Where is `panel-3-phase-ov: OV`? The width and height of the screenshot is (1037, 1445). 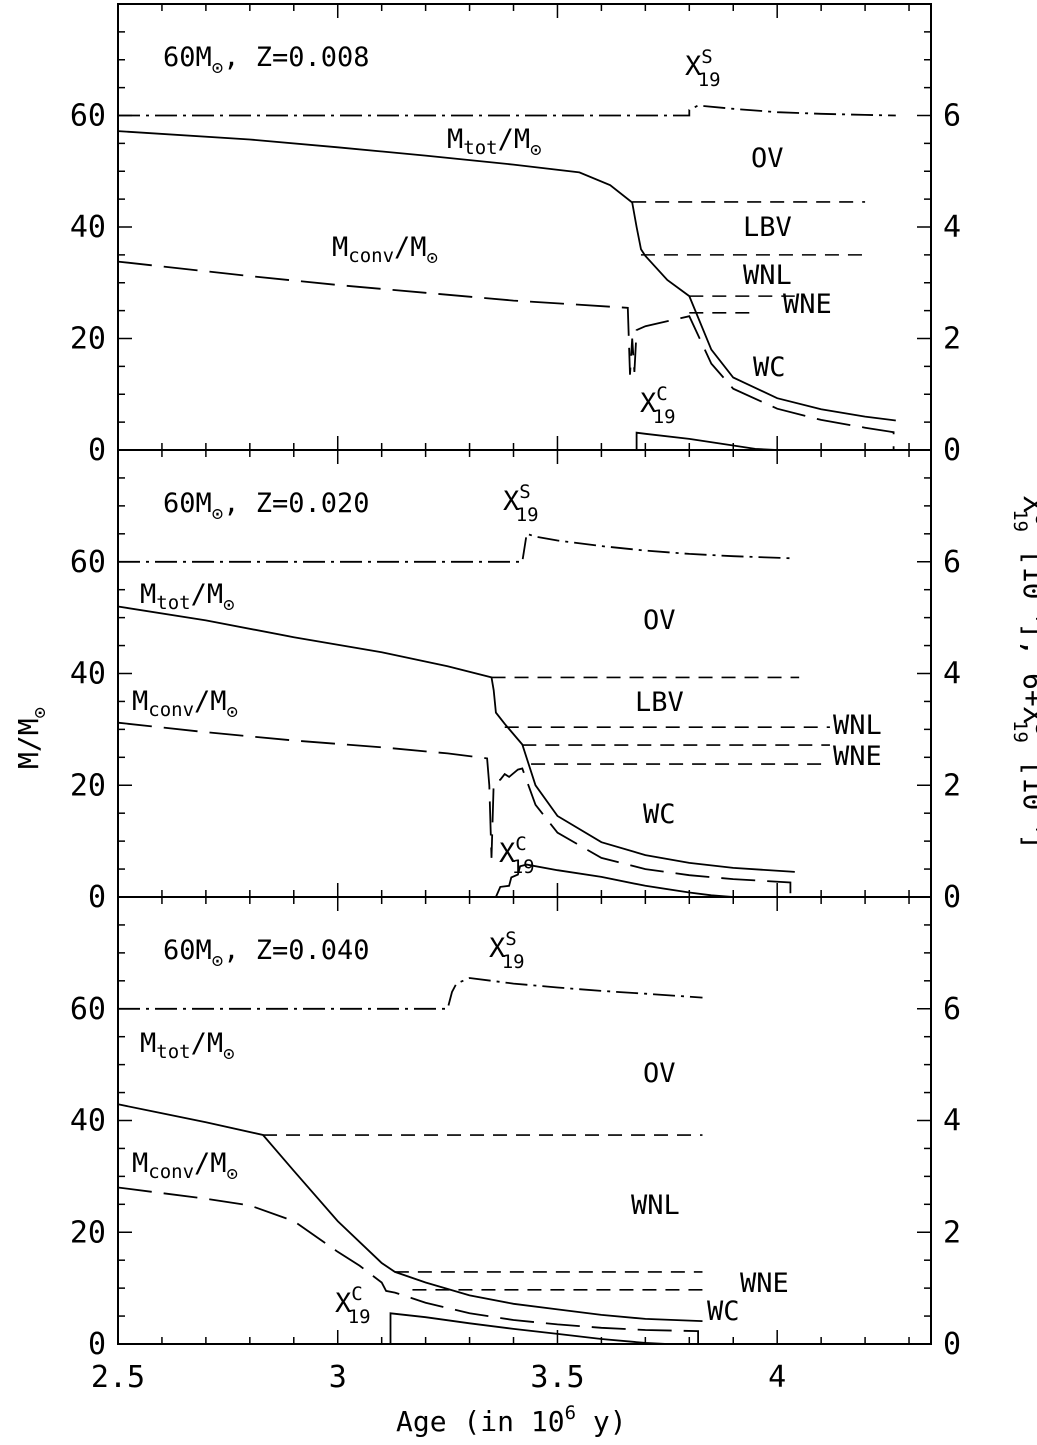 panel-3-phase-ov: OV is located at coordinates (659, 1073).